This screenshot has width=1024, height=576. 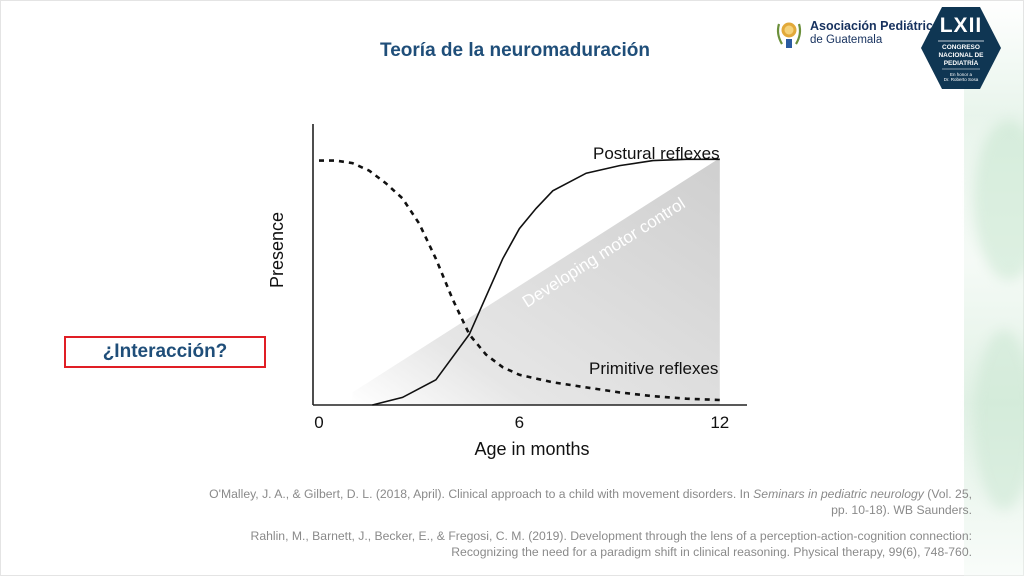 What do you see at coordinates (789, 35) in the screenshot?
I see `laurel-seal-icon` at bounding box center [789, 35].